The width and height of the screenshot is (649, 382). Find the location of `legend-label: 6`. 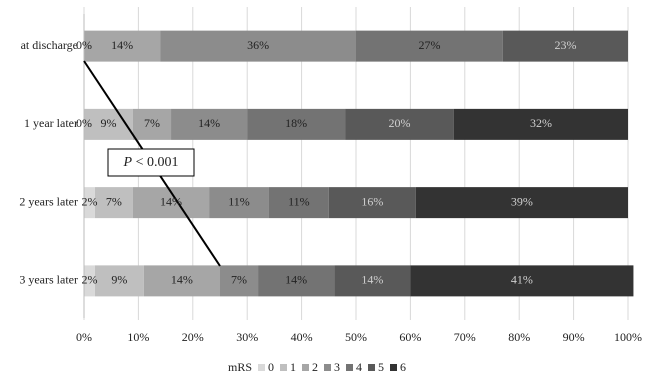

legend-label: 6 is located at coordinates (403, 367).